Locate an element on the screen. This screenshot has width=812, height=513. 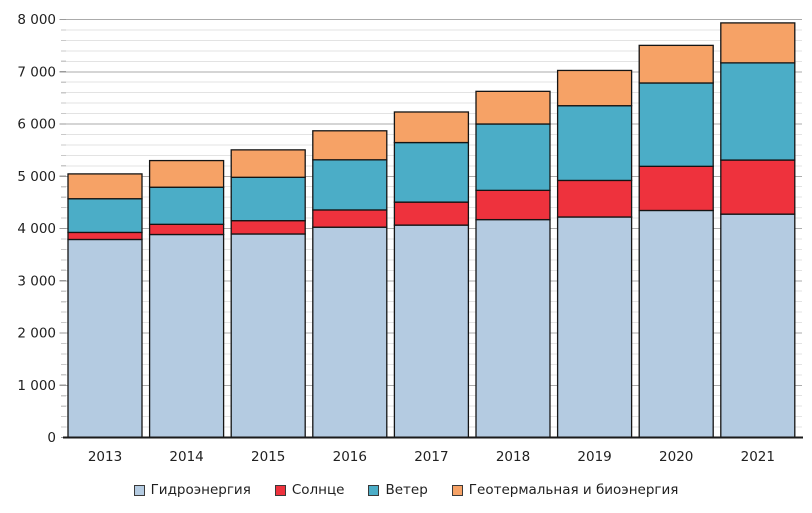
legend-label: Солнце is located at coordinates (318, 490).